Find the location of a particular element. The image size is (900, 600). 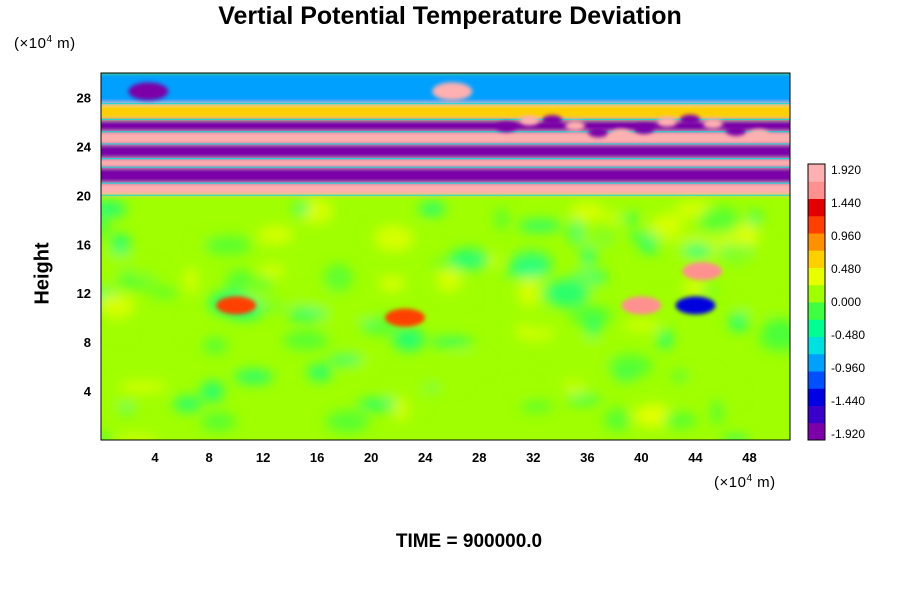

y-unit-suffix: m) is located at coordinates (64, 43).